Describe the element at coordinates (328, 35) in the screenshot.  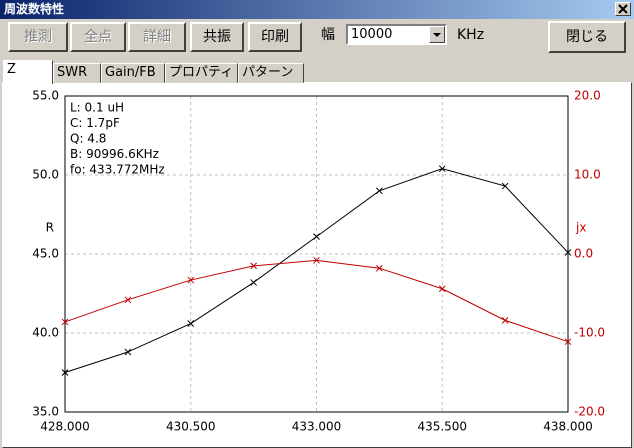
I see `width-label: 幅` at that location.